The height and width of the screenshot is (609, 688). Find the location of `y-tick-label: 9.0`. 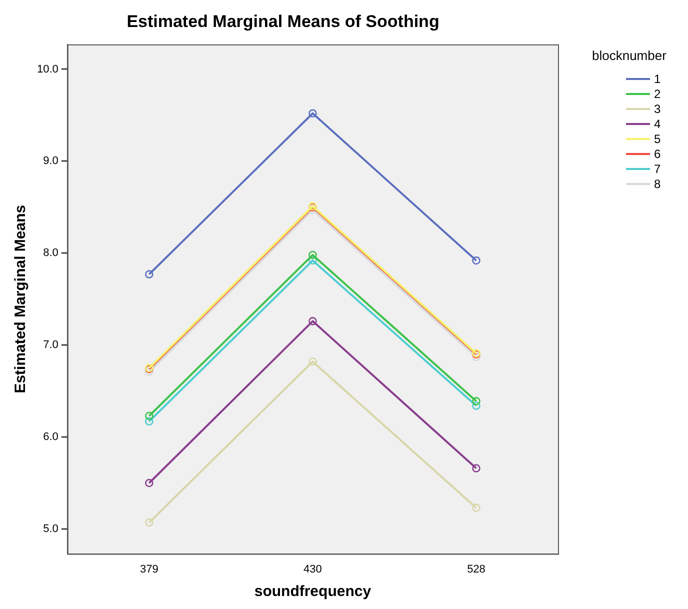

y-tick-label: 9.0 is located at coordinates (50, 161).